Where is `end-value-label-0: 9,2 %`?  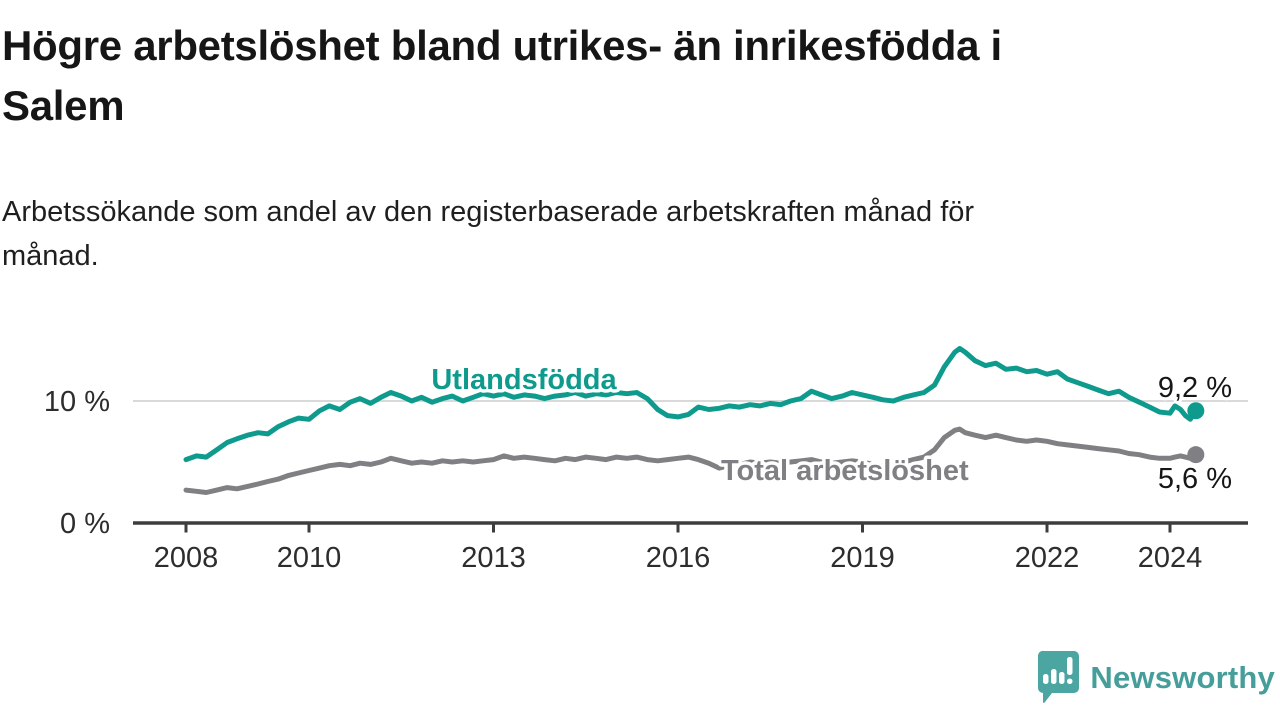
end-value-label-0: 9,2 % is located at coordinates (1195, 388).